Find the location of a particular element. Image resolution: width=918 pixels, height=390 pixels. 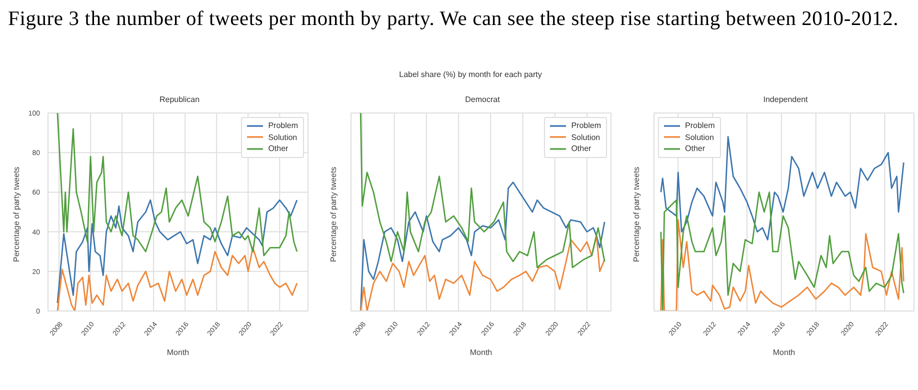

chart-title: Republican is located at coordinates (179, 100).